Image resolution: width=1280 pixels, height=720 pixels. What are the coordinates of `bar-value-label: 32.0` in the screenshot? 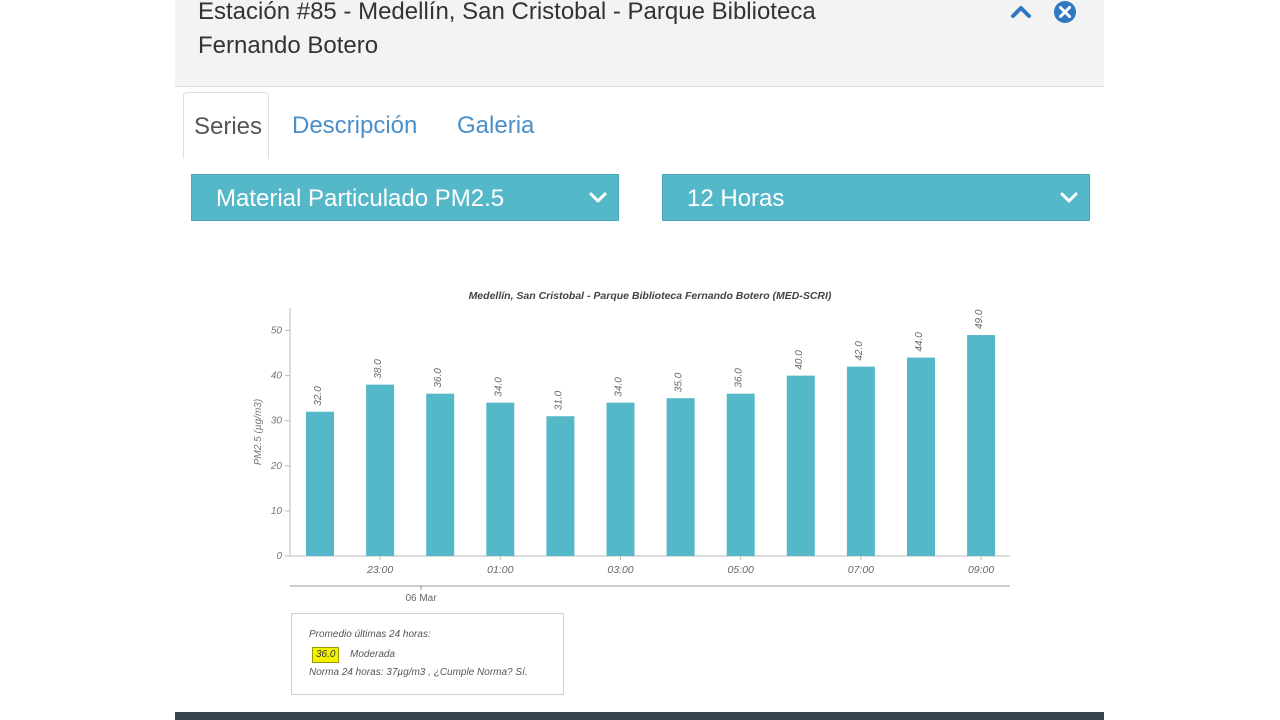 It's located at (318, 396).